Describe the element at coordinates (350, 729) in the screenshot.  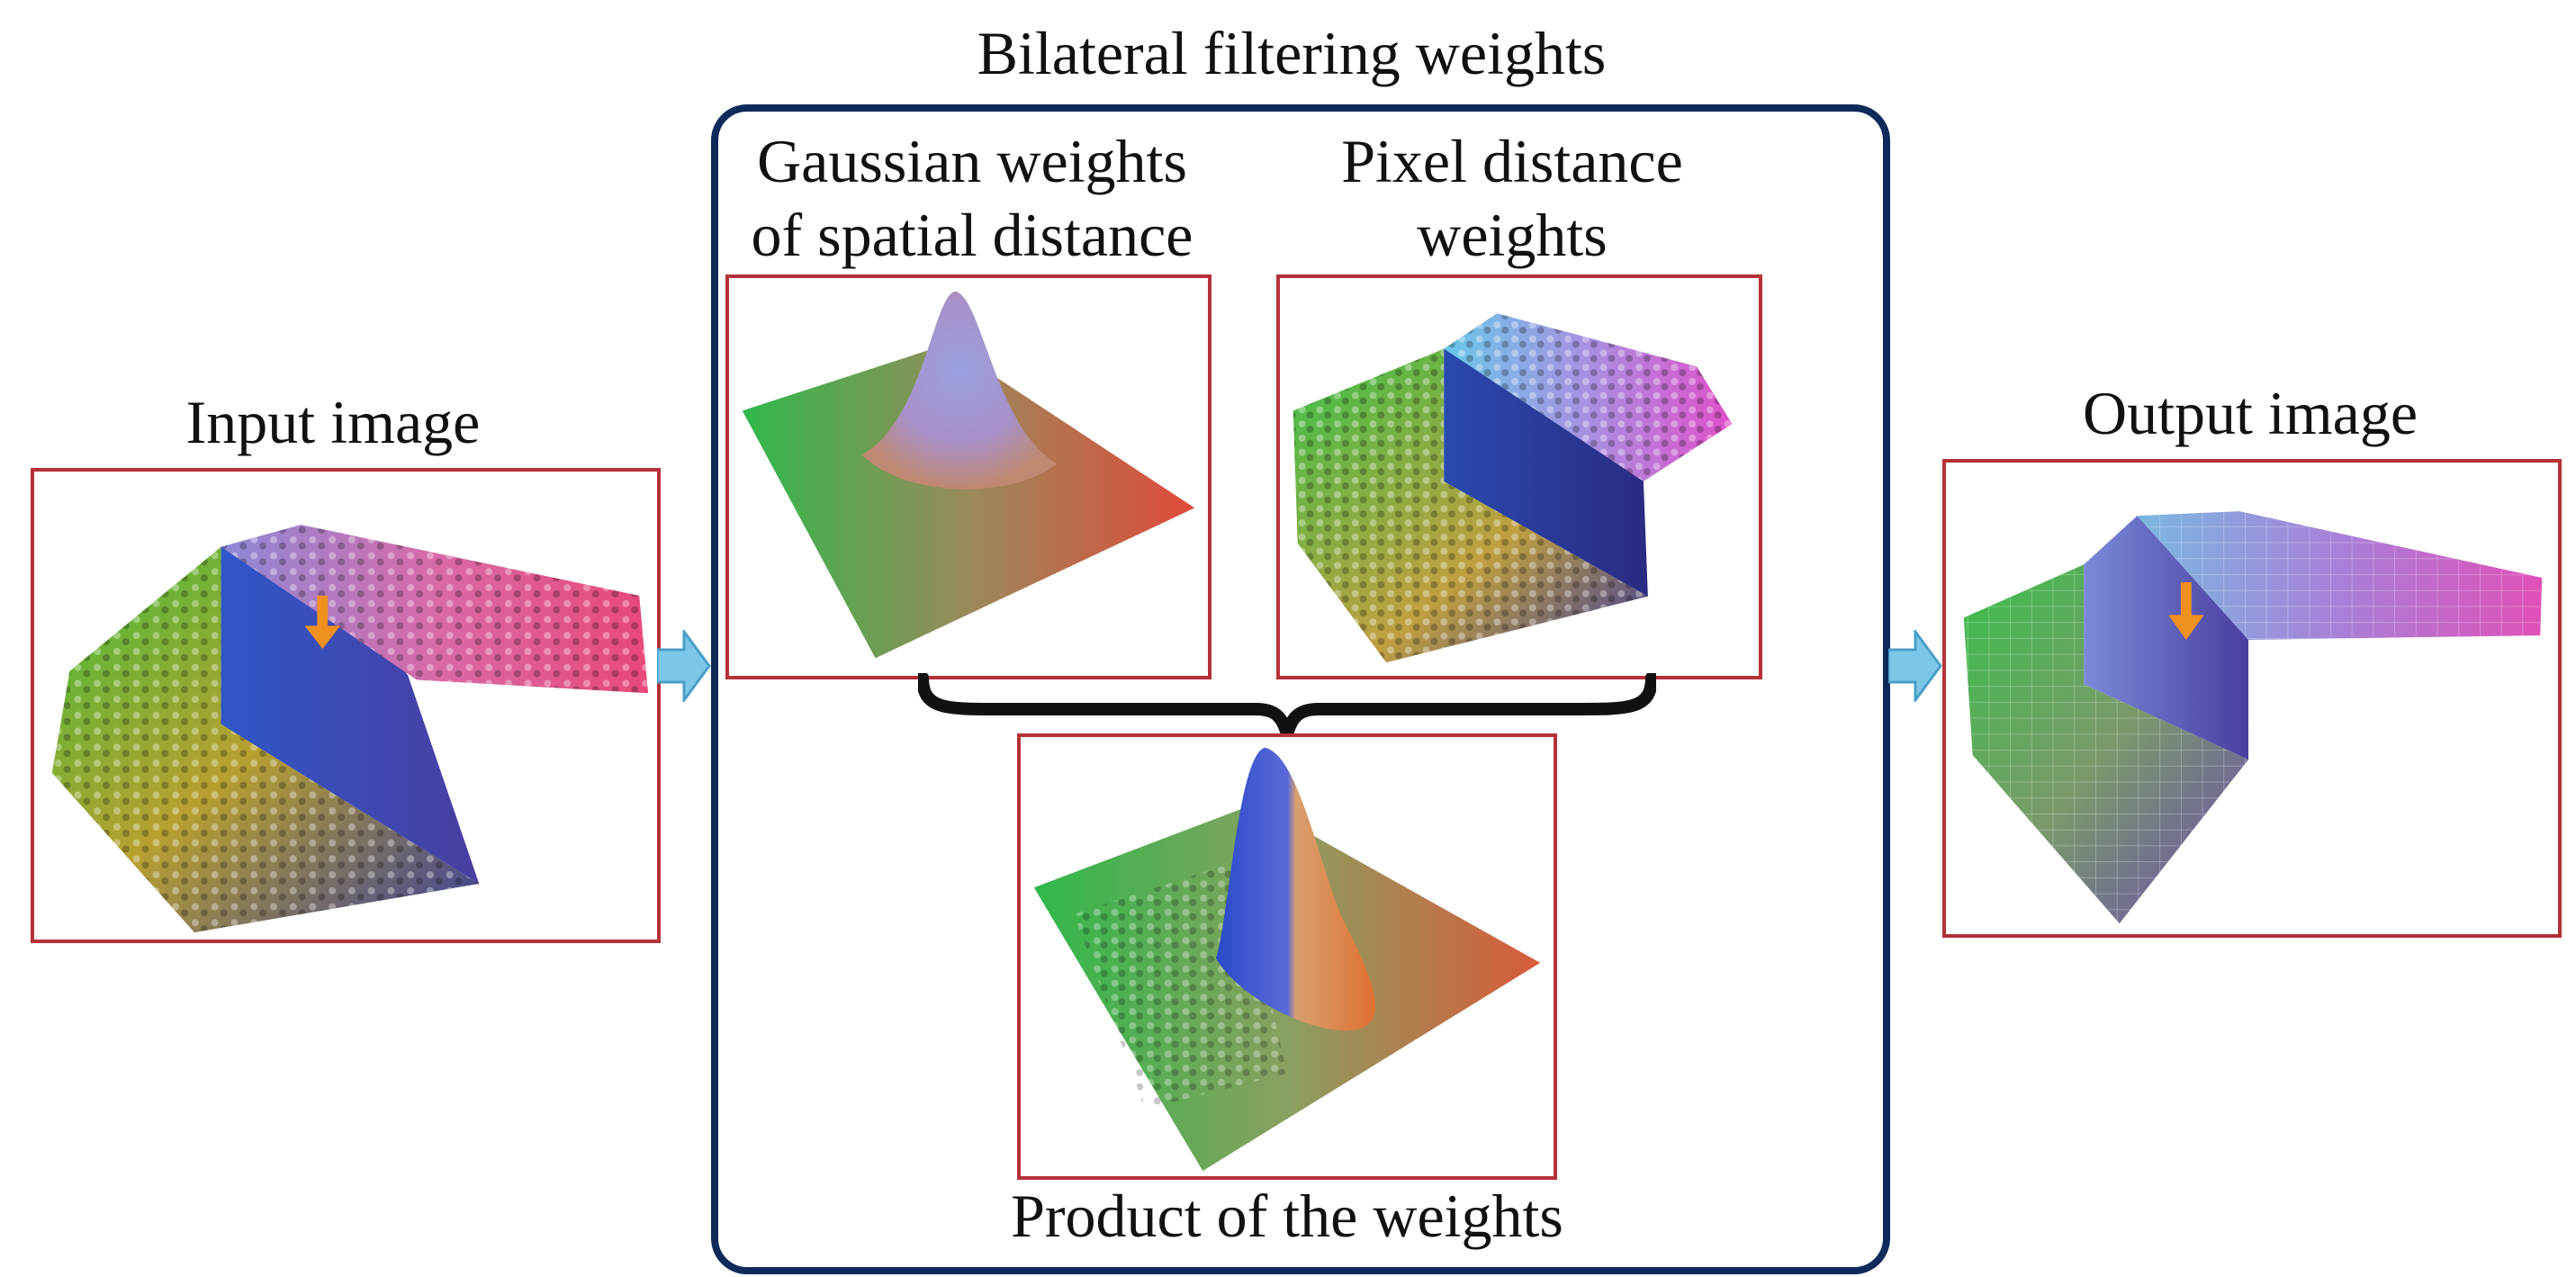
I see `input-noisy-step-surface` at that location.